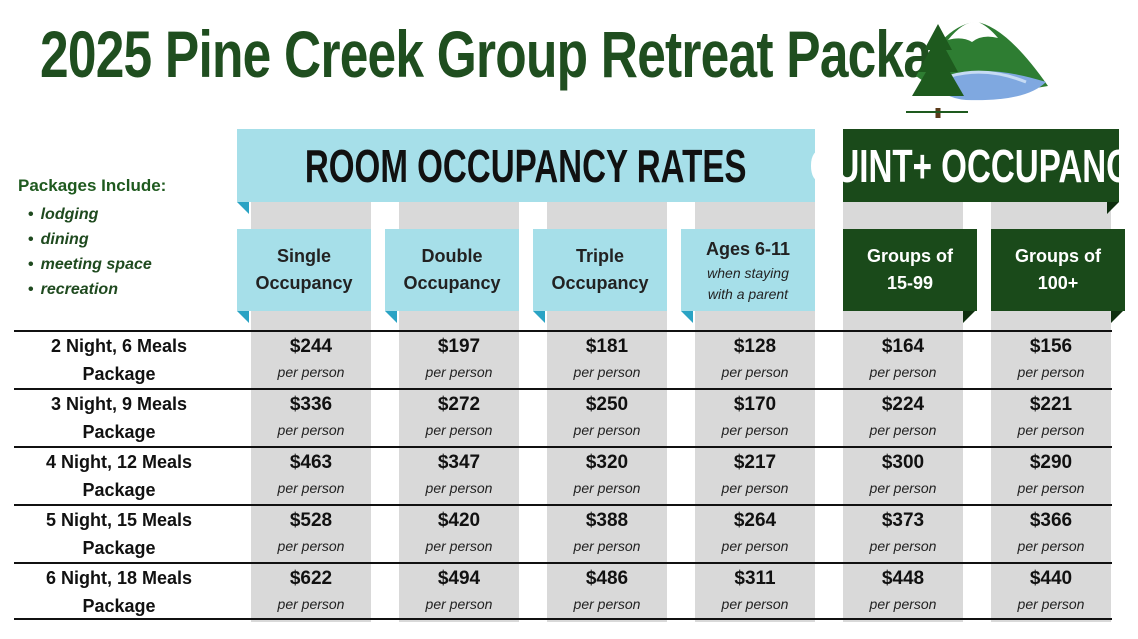 The height and width of the screenshot is (639, 1138). What do you see at coordinates (903, 476) in the screenshot?
I see `price-cell: $300 per person` at bounding box center [903, 476].